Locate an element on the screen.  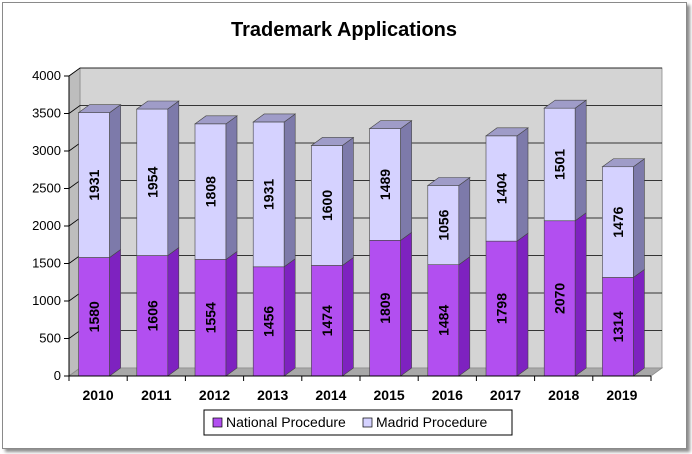
bar-side-national-2013 is located at coordinates (289, 317).